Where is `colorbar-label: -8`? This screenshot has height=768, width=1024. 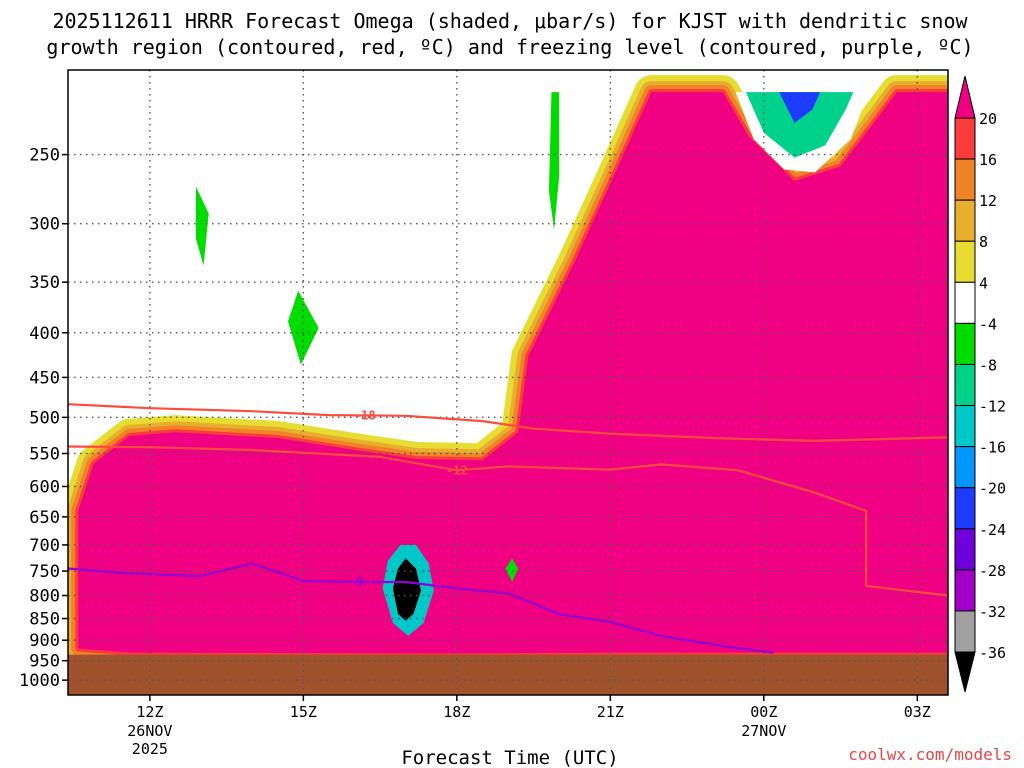 colorbar-label: -8 is located at coordinates (988, 365).